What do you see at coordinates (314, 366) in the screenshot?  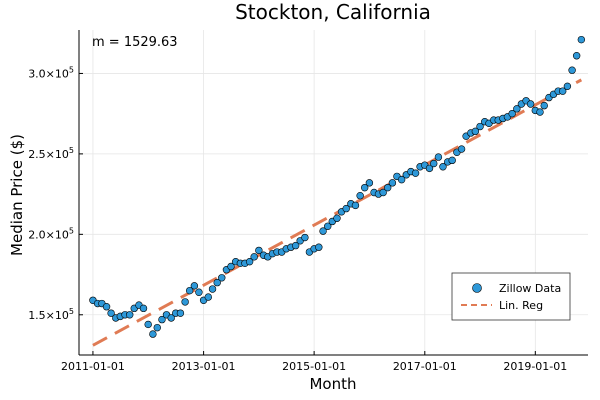 I see `x-tick-label: 2015-01-01` at bounding box center [314, 366].